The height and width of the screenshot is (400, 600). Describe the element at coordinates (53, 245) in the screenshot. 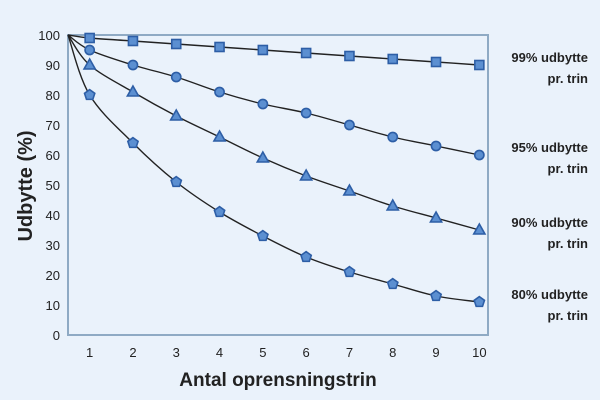

I see `y-tick-label: 30` at that location.